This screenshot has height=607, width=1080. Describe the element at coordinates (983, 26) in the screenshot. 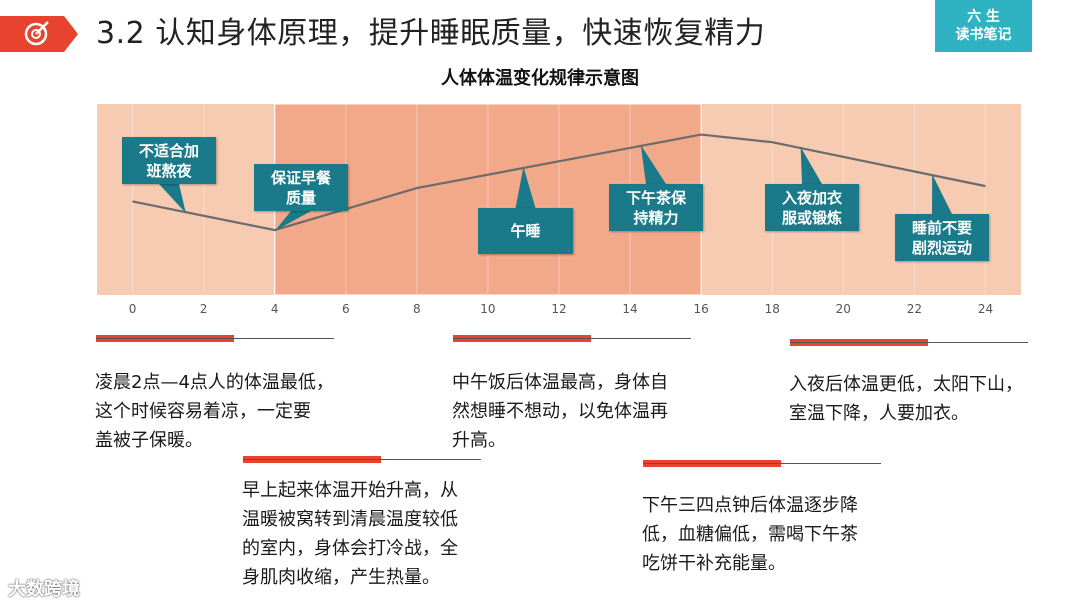

I see `brand-logo: 六 生 读书笔记` at that location.